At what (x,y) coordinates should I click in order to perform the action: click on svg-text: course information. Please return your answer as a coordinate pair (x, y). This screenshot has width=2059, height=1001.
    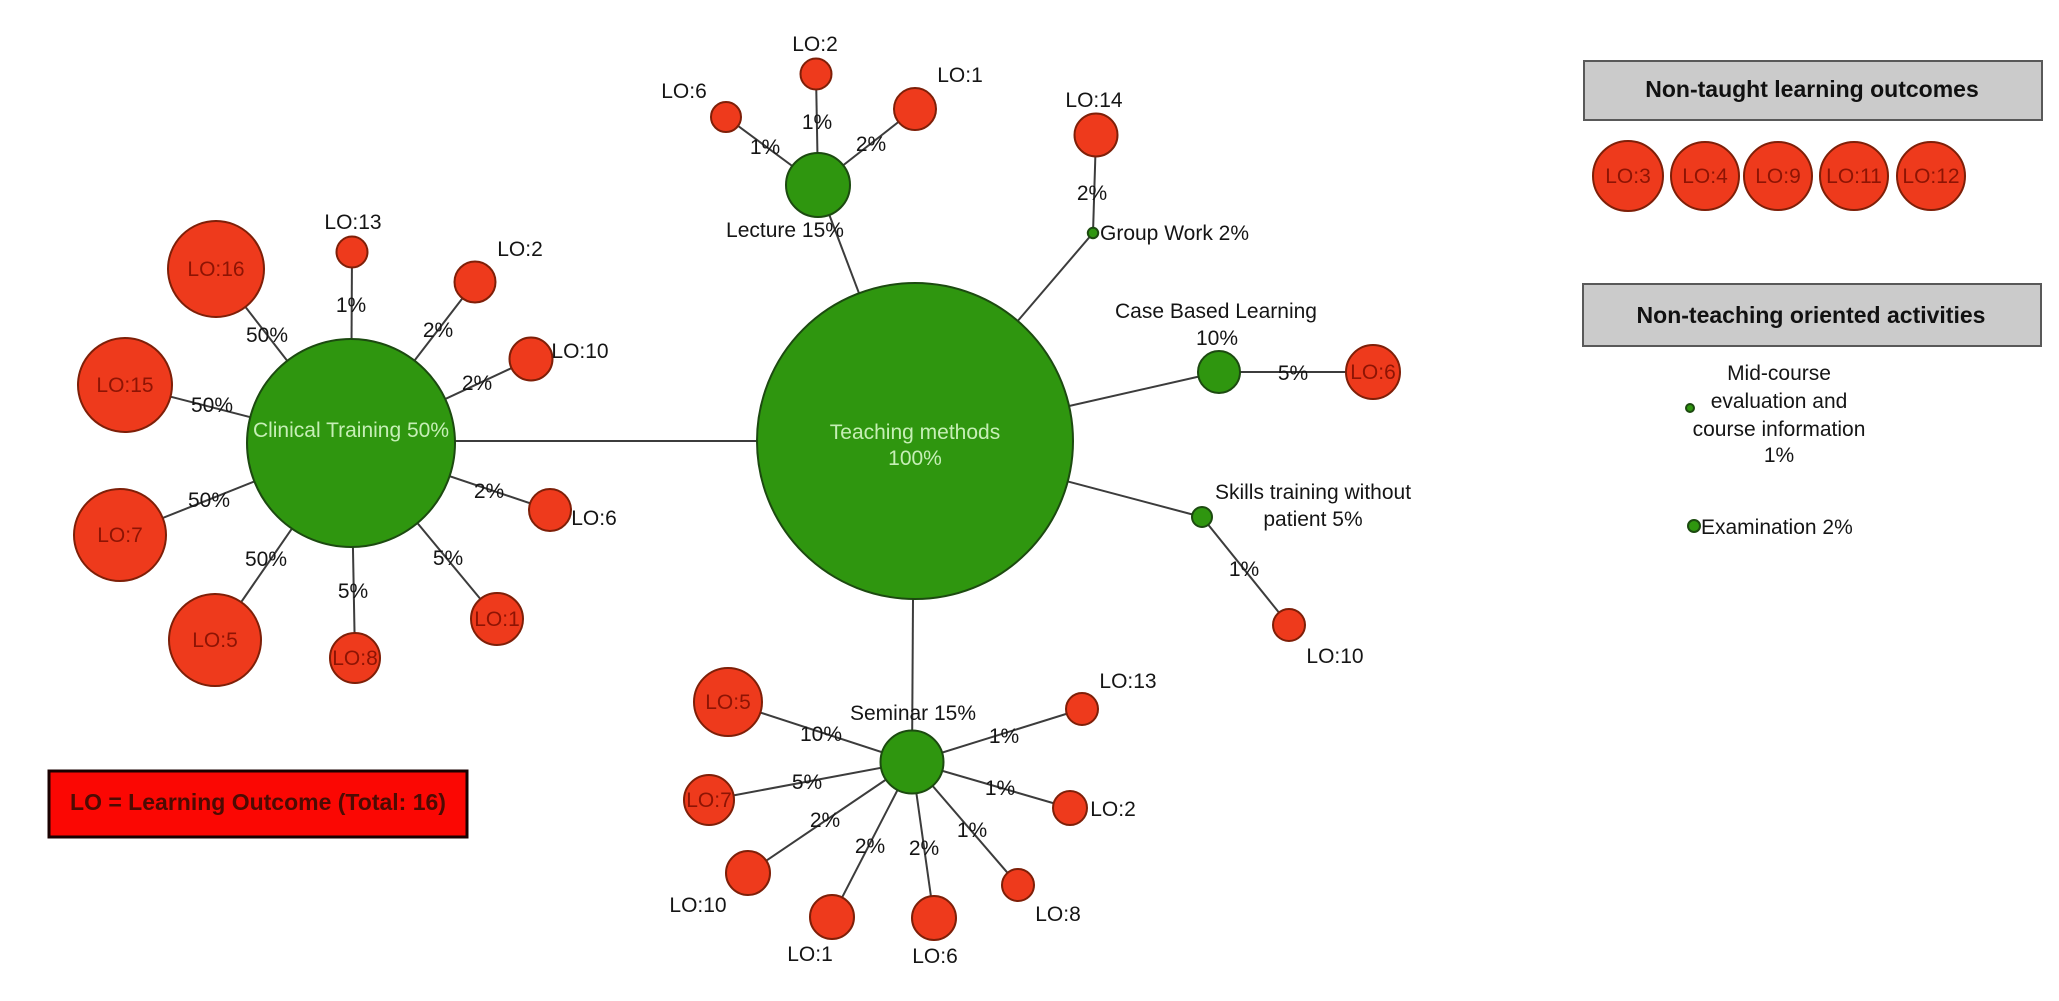
    Looking at the image, I should click on (1779, 429).